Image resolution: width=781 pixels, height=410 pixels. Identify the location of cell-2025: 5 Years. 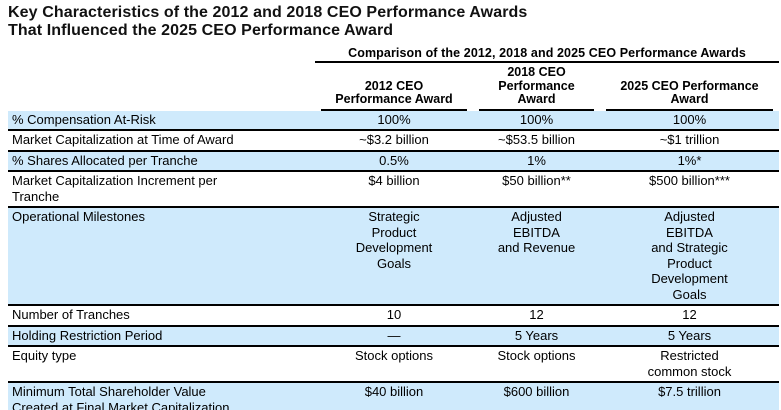
(689, 335).